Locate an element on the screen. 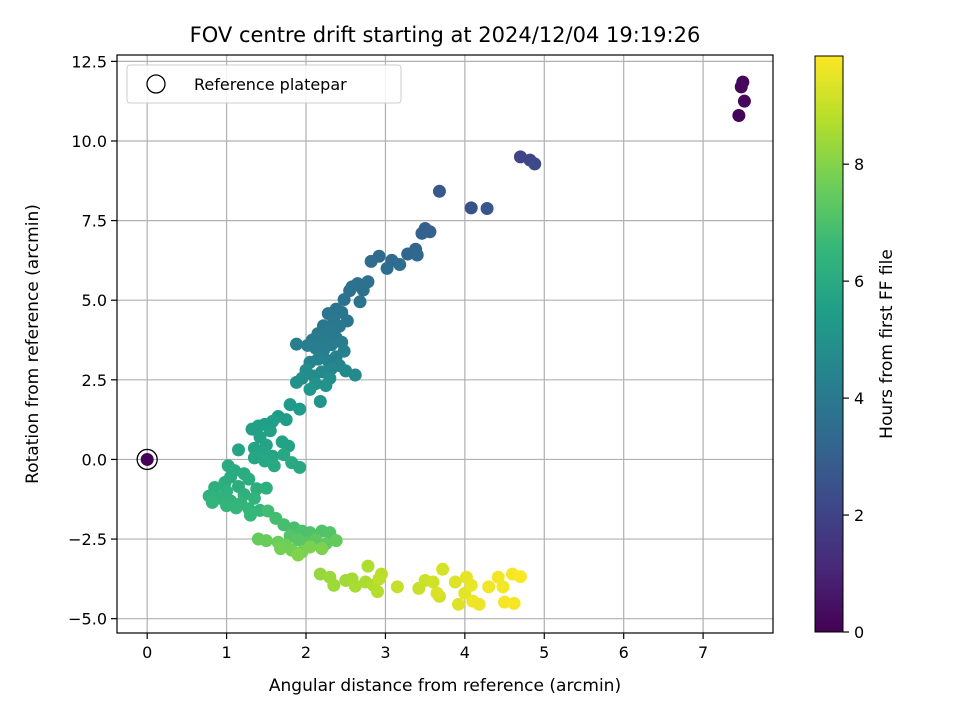 The width and height of the screenshot is (960, 720). reference-marker-group is located at coordinates (147, 459).